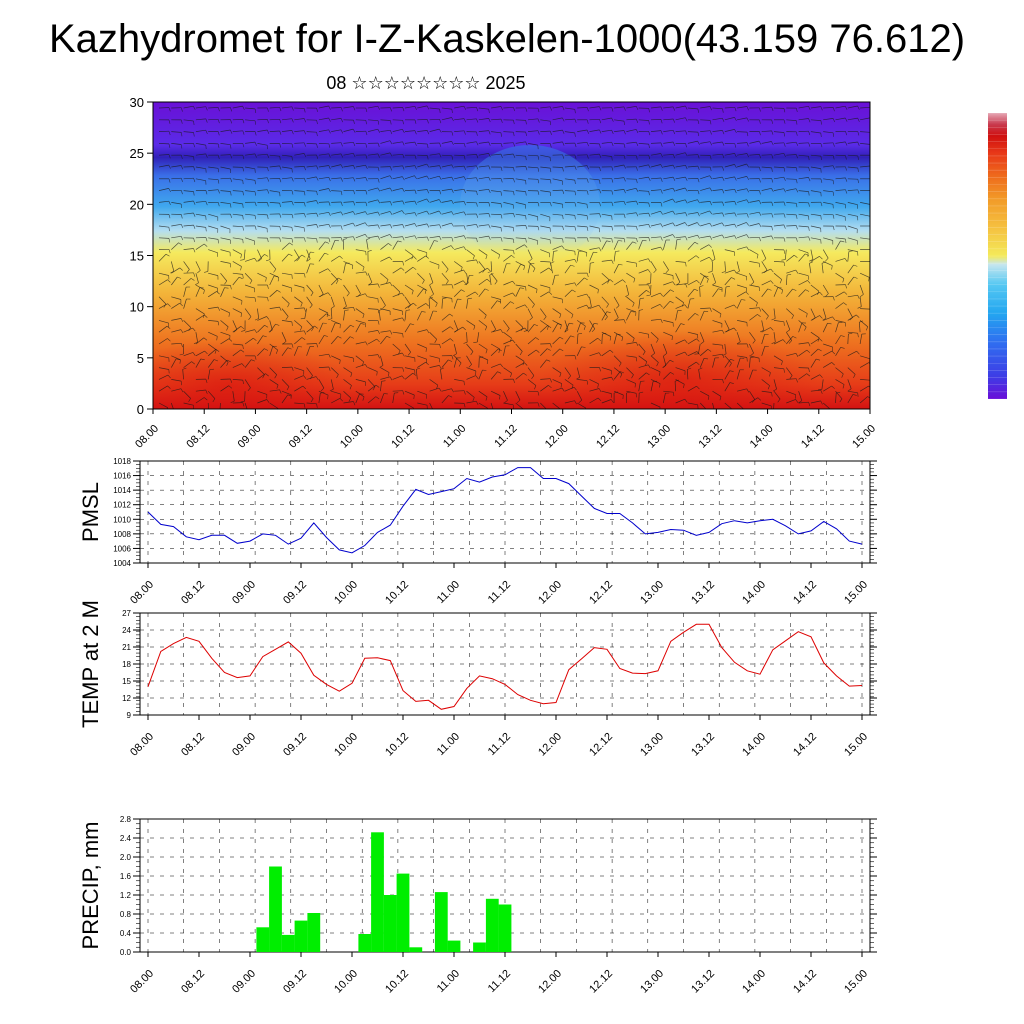 This screenshot has height=1024, width=1024. What do you see at coordinates (137, 204) in the screenshot?
I see `y-tick-label: 20` at bounding box center [137, 204].